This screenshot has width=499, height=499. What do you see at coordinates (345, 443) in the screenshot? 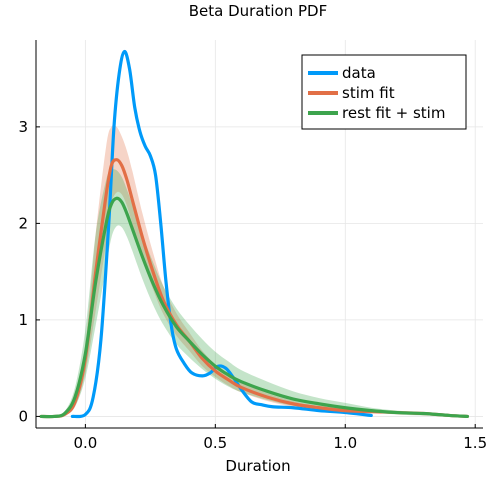
I see `x-tick-label-2: 1.0` at bounding box center [345, 443].